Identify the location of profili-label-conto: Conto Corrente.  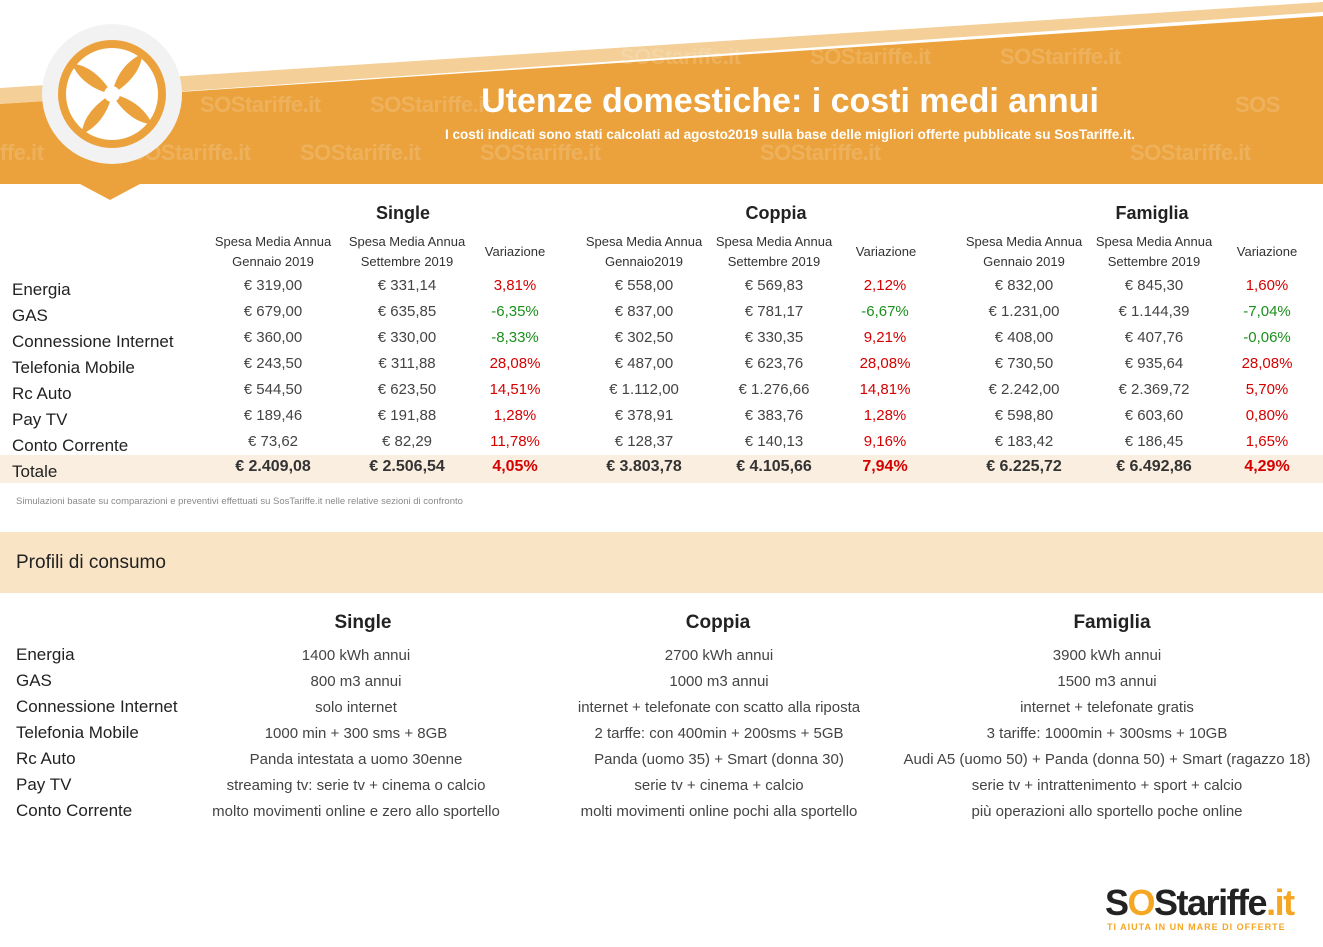
(74, 810).